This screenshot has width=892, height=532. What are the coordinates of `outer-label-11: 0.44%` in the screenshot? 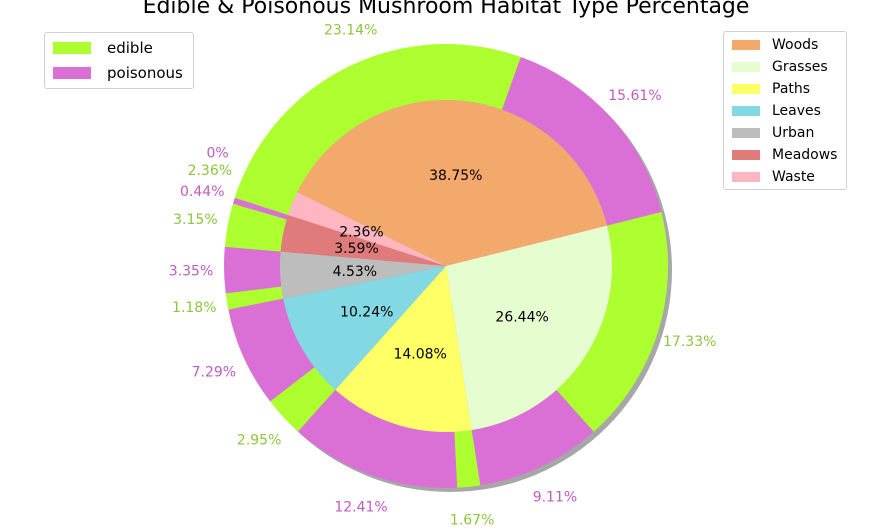 It's located at (202, 192).